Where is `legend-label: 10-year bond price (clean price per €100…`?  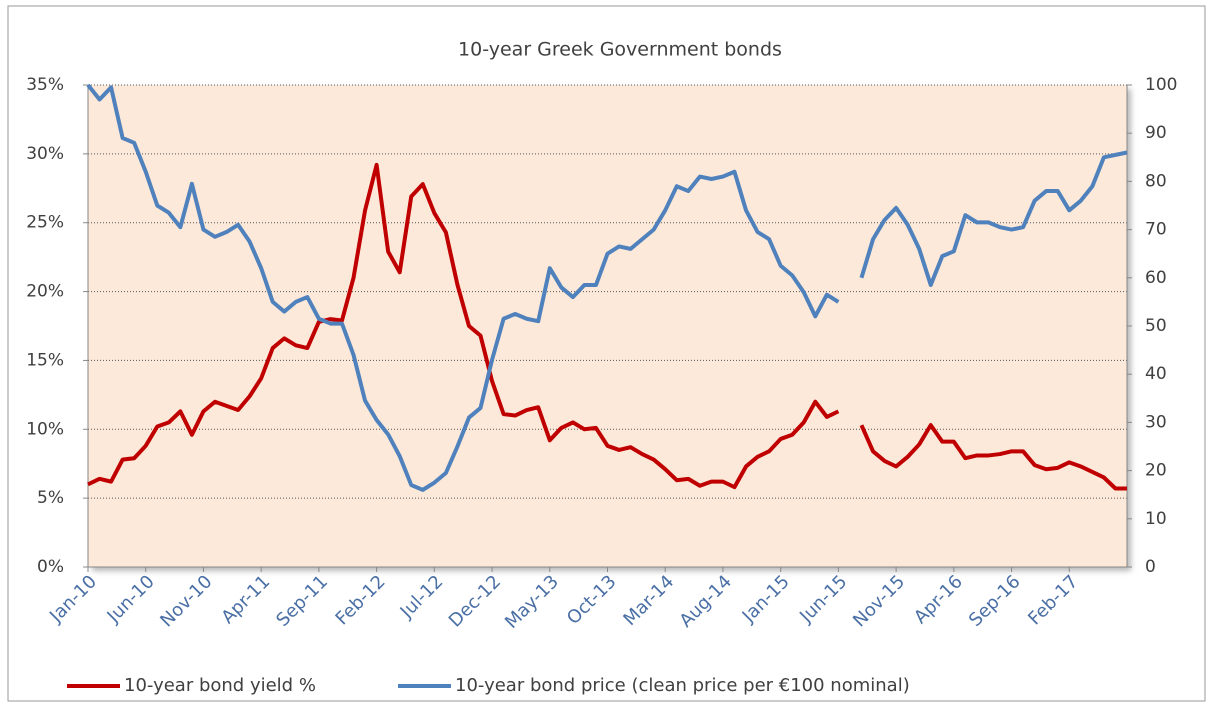
legend-label: 10-year bond price (clean price per €100… is located at coordinates (682, 685).